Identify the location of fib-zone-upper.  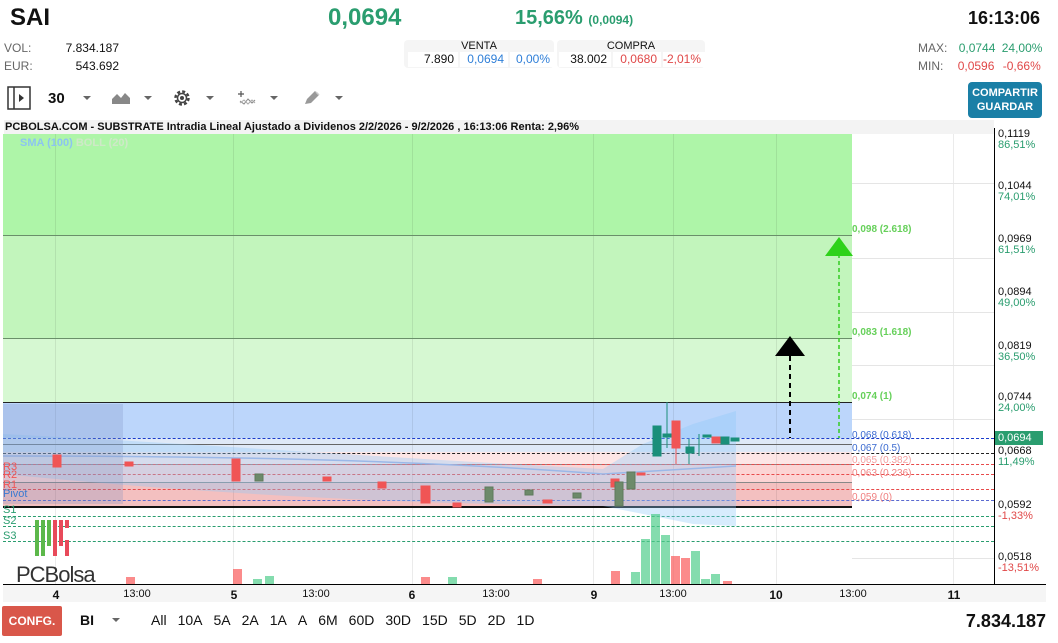
(427, 184).